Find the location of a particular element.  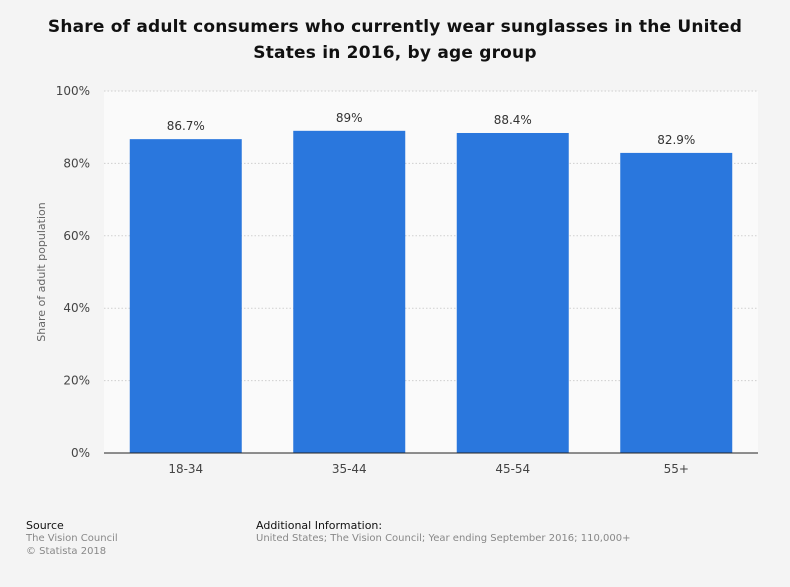

source-label: Source is located at coordinates (45, 525).